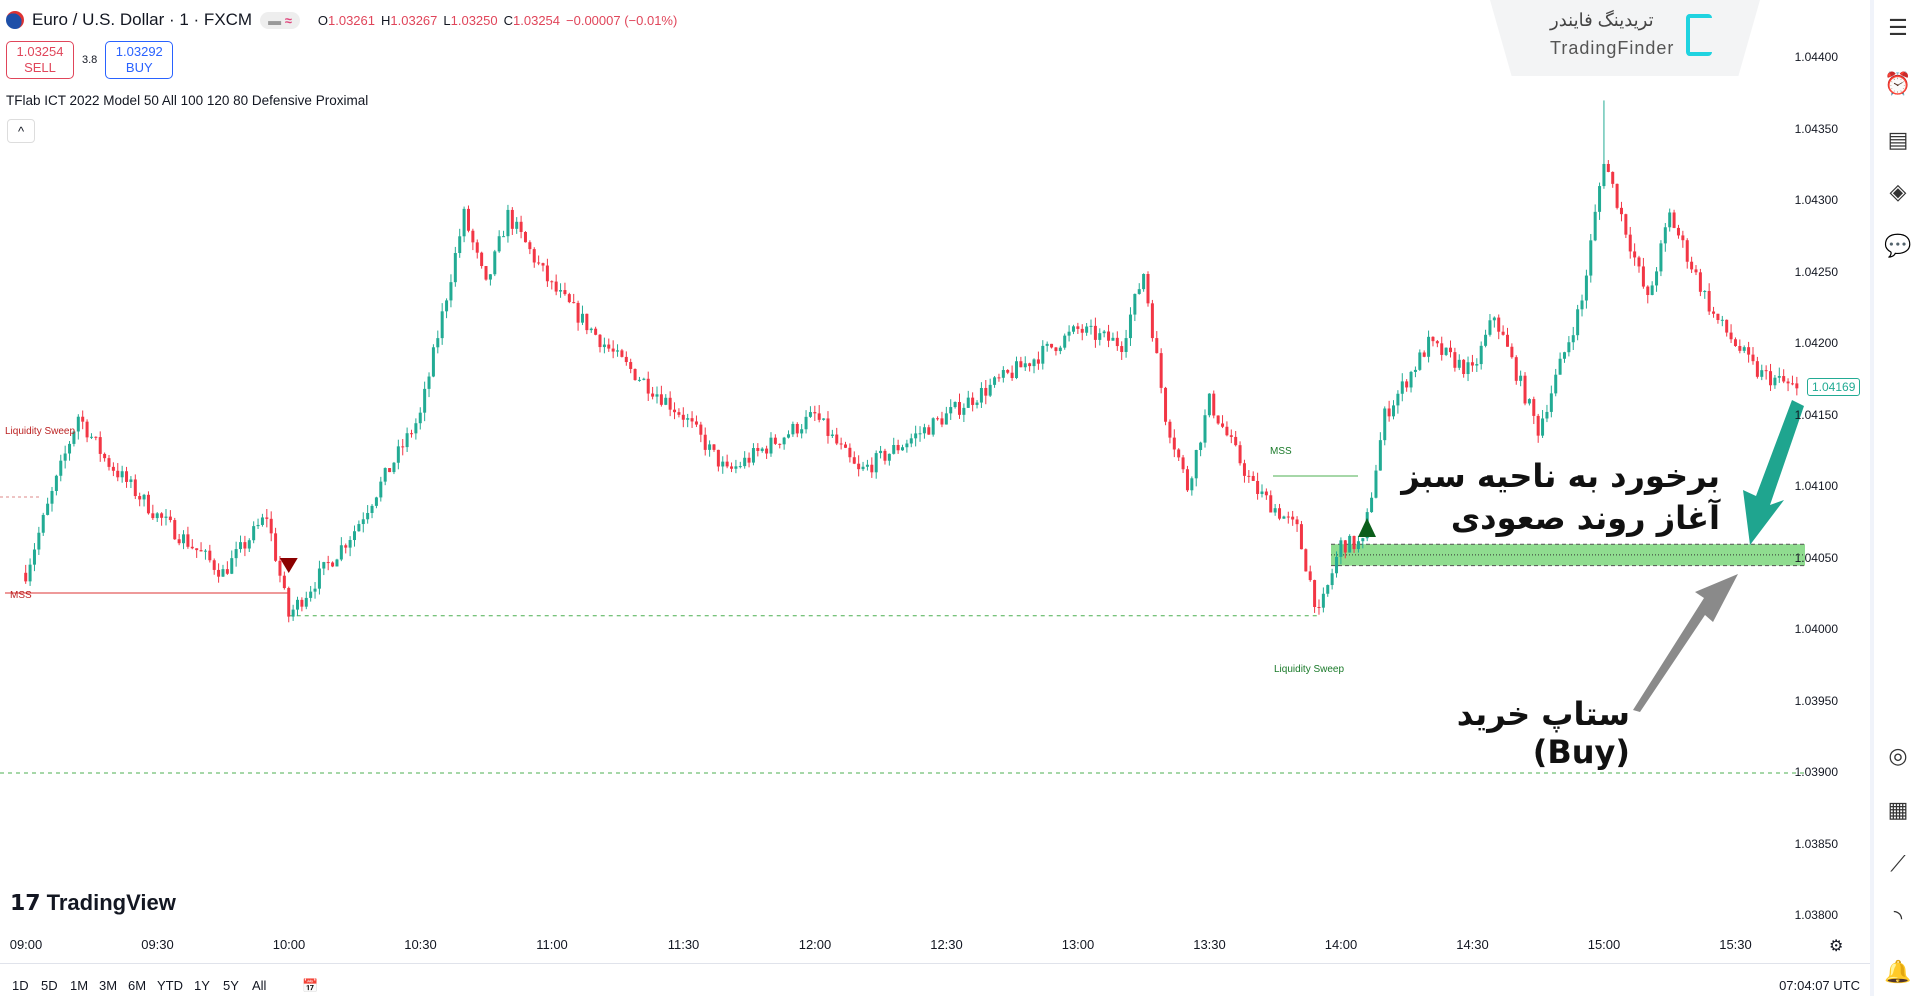 This screenshot has width=1920, height=996. What do you see at coordinates (79, 985) in the screenshot?
I see `range-1m: 1M` at bounding box center [79, 985].